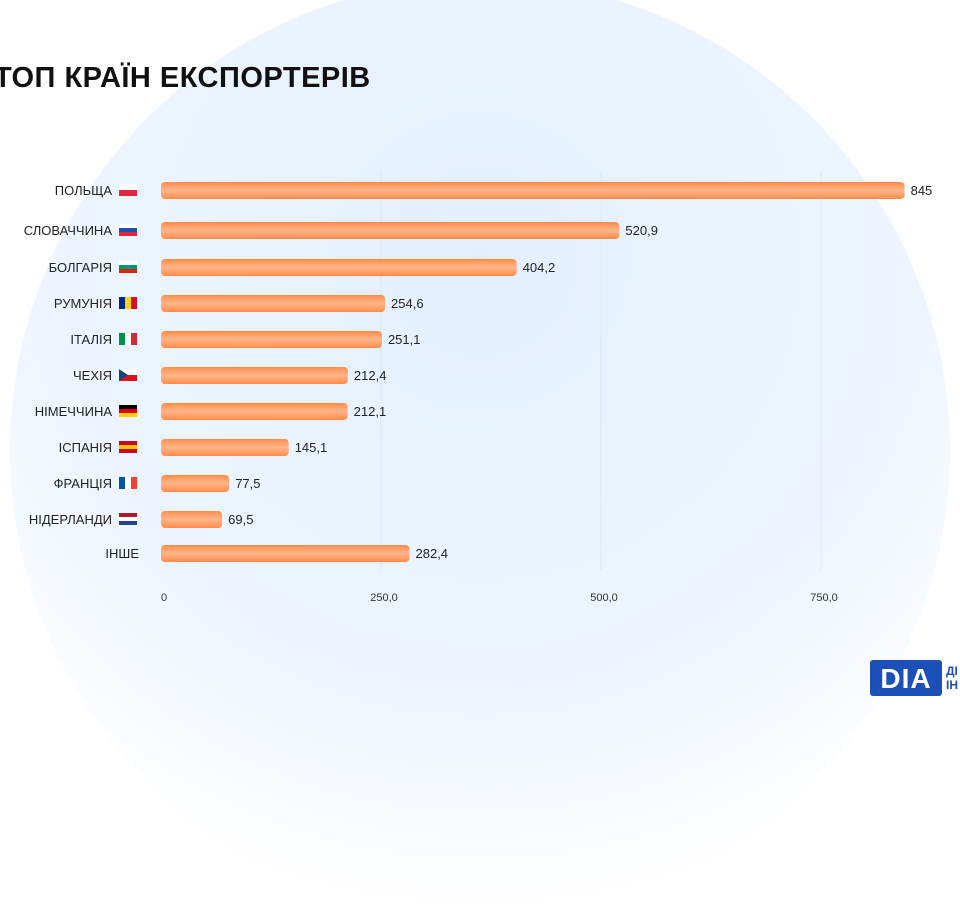  What do you see at coordinates (824, 598) in the screenshot?
I see `x-tick-label: 750,0` at bounding box center [824, 598].